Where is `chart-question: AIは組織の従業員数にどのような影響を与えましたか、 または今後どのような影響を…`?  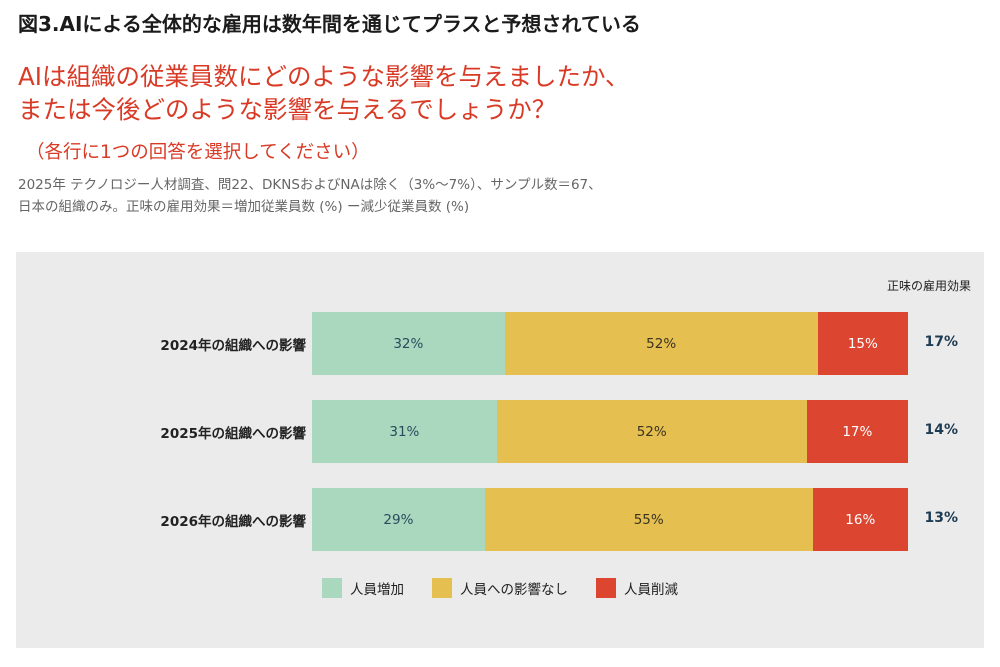
chart-question: AIは組織の従業員数にどのような影響を与えましたか、 または今後どのような影響を… is located at coordinates (498, 93).